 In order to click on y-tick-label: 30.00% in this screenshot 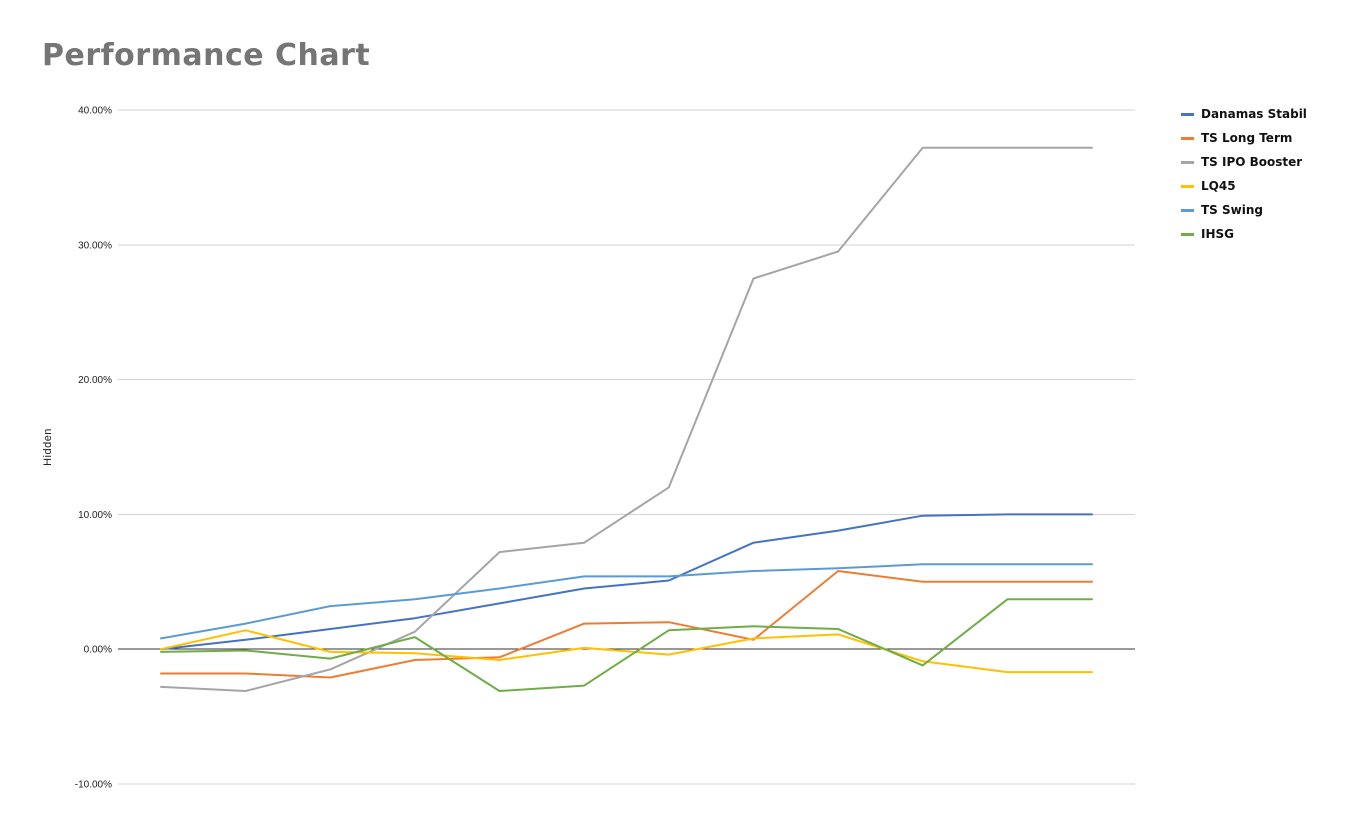, I will do `click(95, 245)`.